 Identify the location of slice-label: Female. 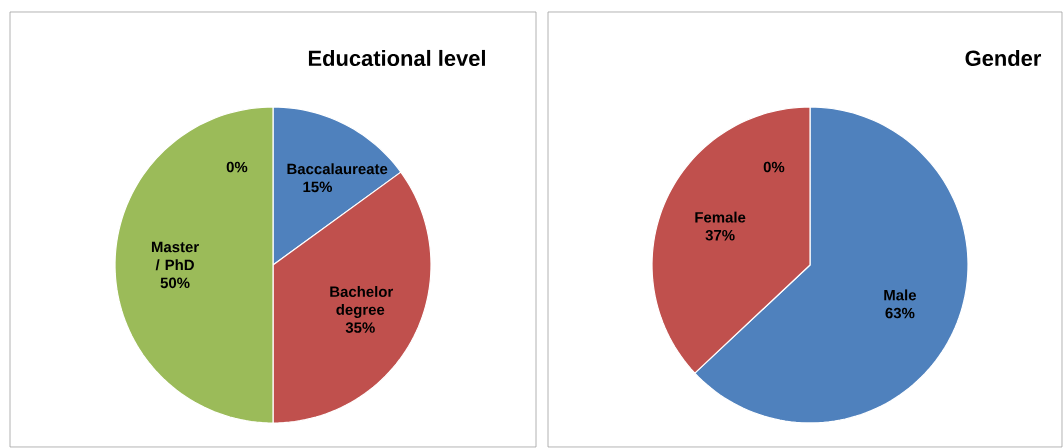
(720, 217).